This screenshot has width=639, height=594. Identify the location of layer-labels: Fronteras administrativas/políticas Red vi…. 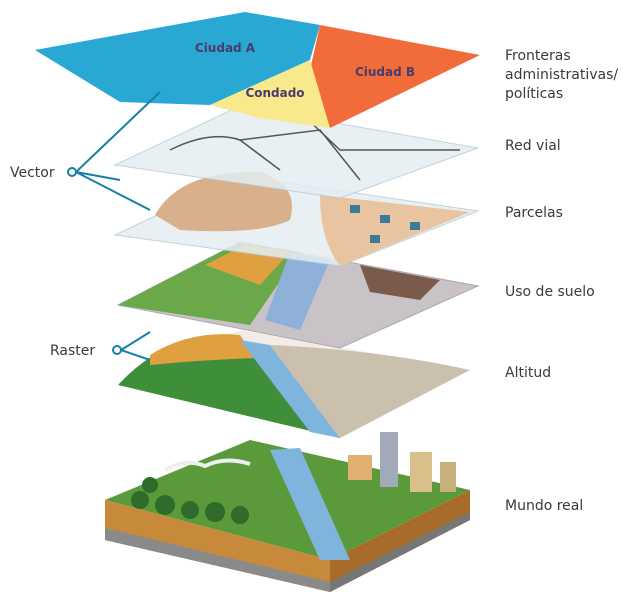
(561, 281).